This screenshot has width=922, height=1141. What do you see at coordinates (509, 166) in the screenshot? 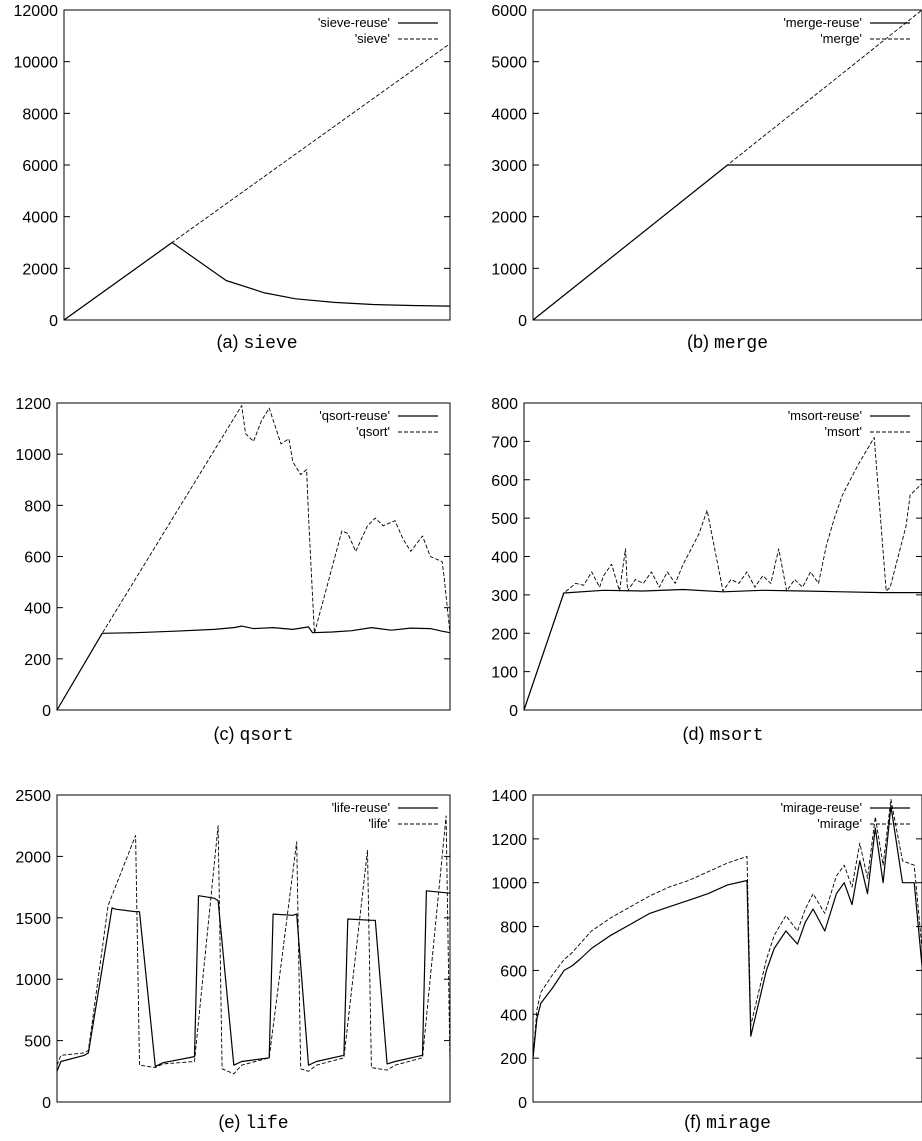
I see `y-tick-label: 3000` at bounding box center [509, 166].